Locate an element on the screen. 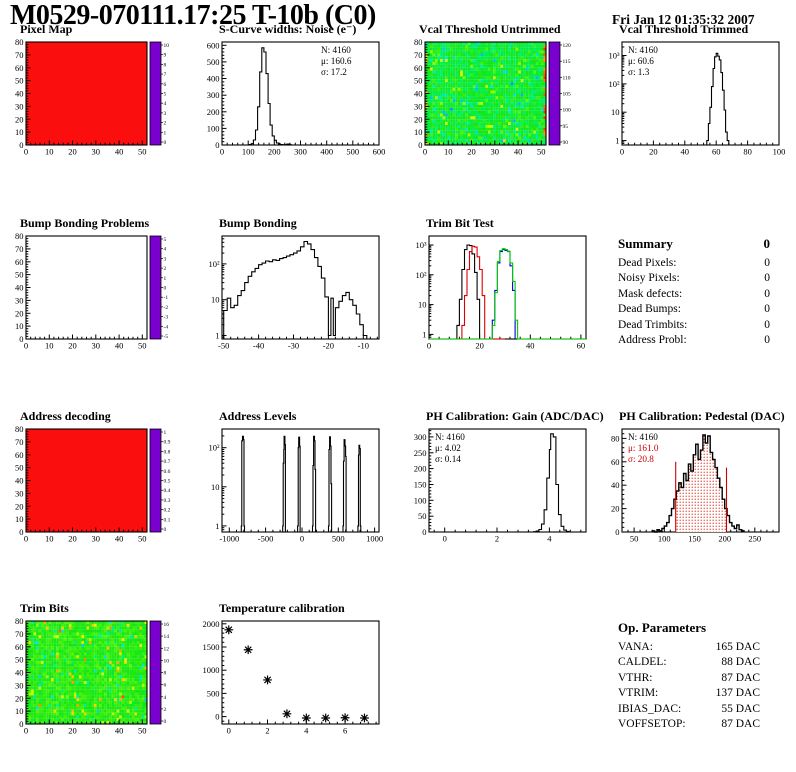 This screenshot has width=796, height=772. svg-text: -50 is located at coordinates (223, 346).